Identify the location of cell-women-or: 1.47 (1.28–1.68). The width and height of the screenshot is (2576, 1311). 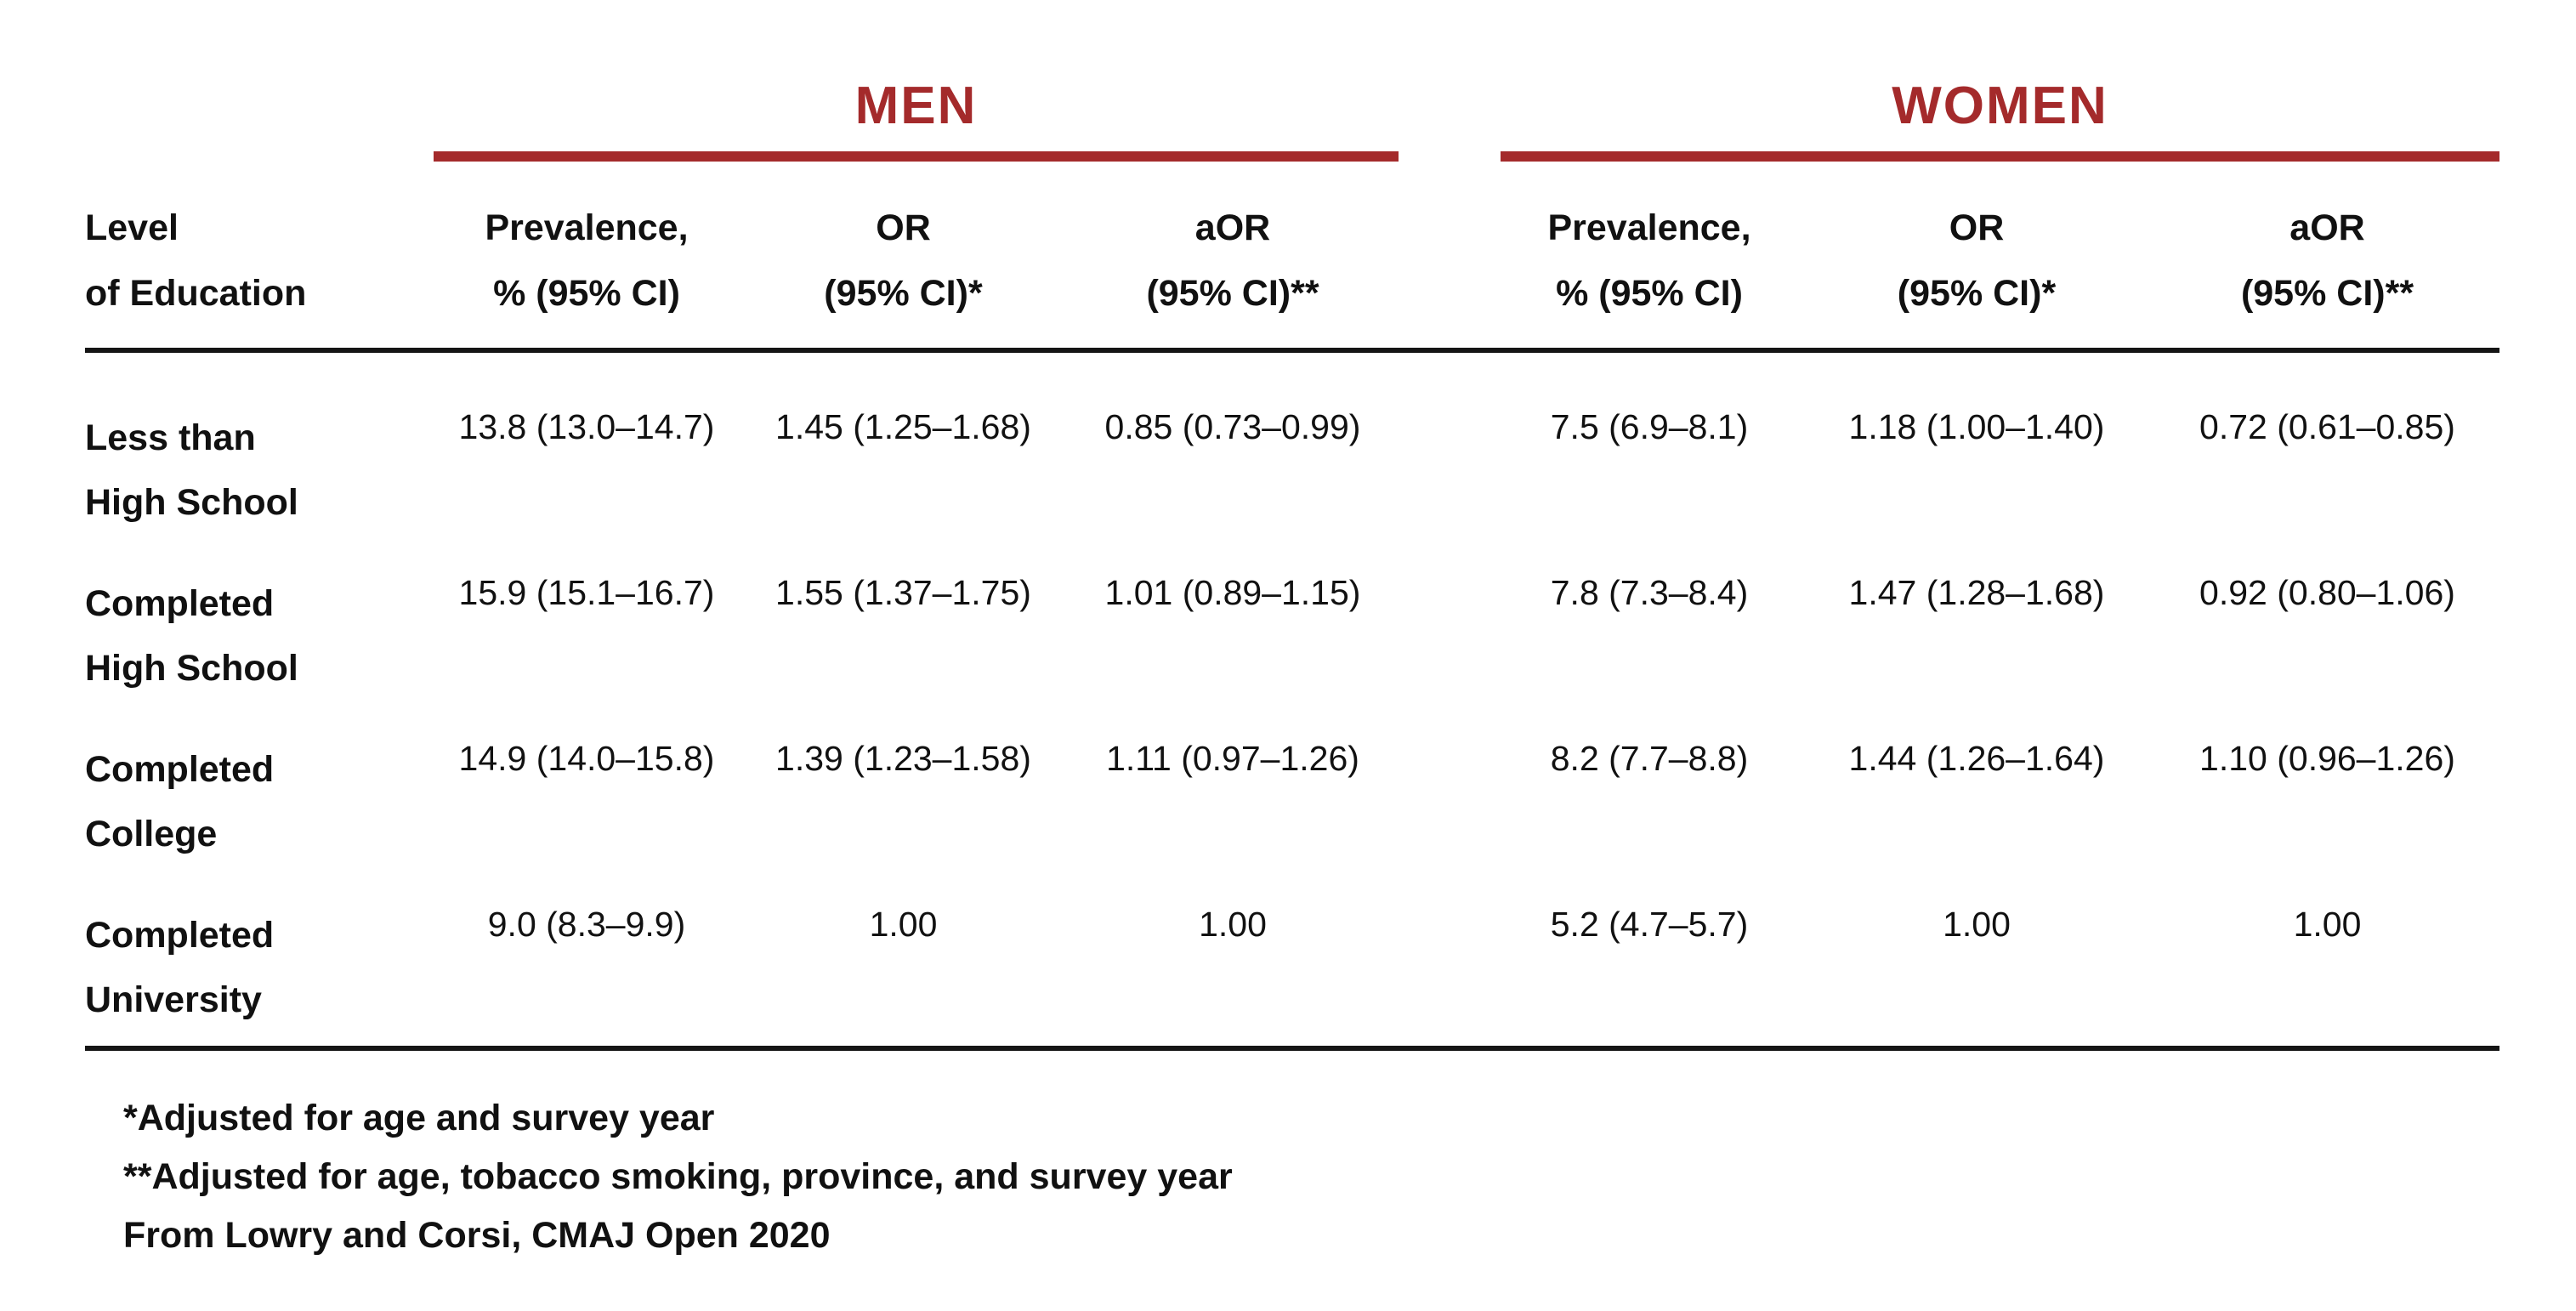
(1977, 592).